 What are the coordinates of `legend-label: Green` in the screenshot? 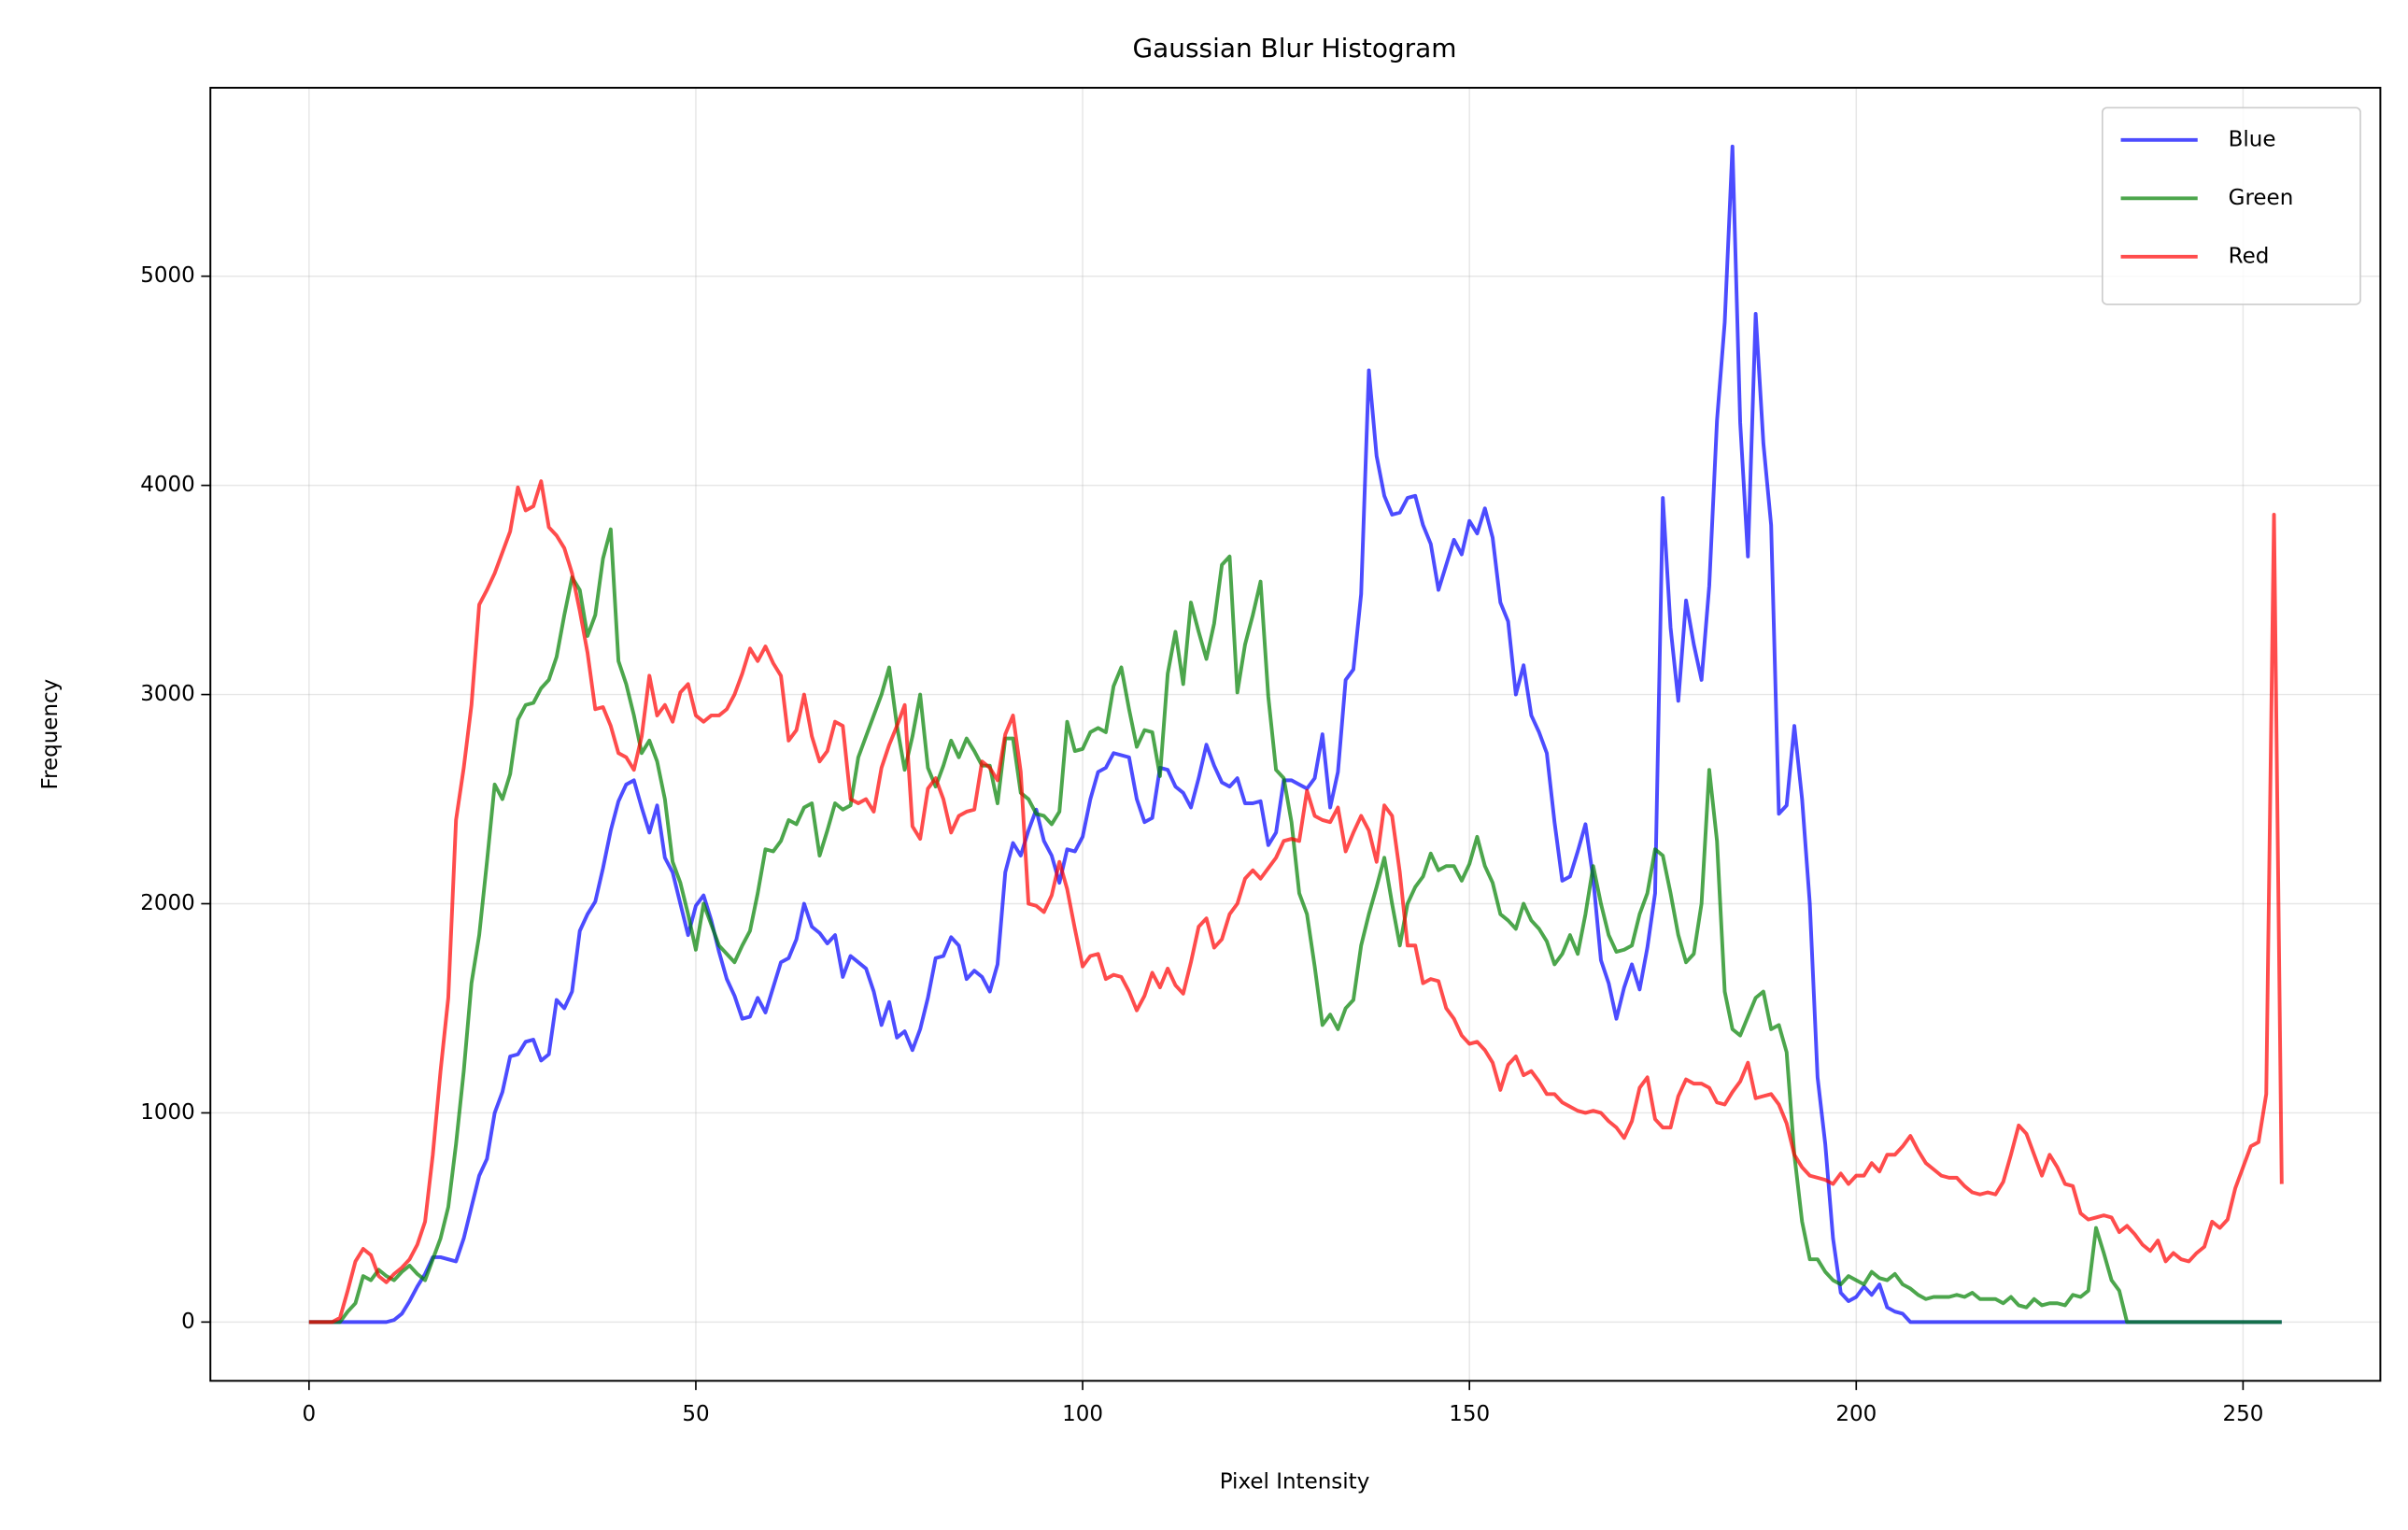 It's located at (2261, 198).